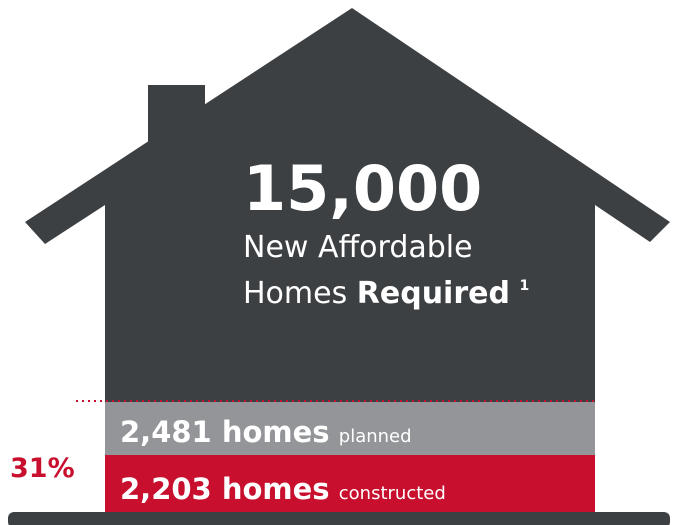  What do you see at coordinates (525, 286) in the screenshot?
I see `footnote: 1` at bounding box center [525, 286].